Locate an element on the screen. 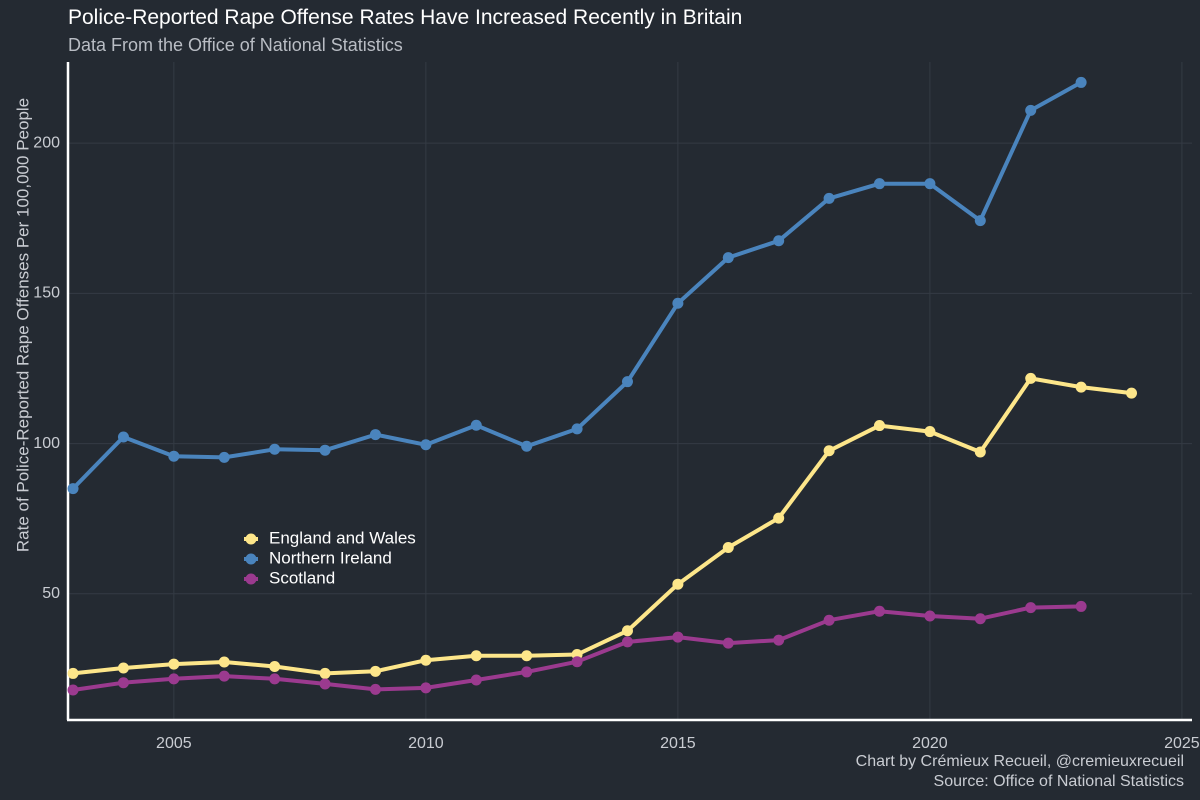 The width and height of the screenshot is (1200, 800). legend-item: England and Wales is located at coordinates (330, 537).